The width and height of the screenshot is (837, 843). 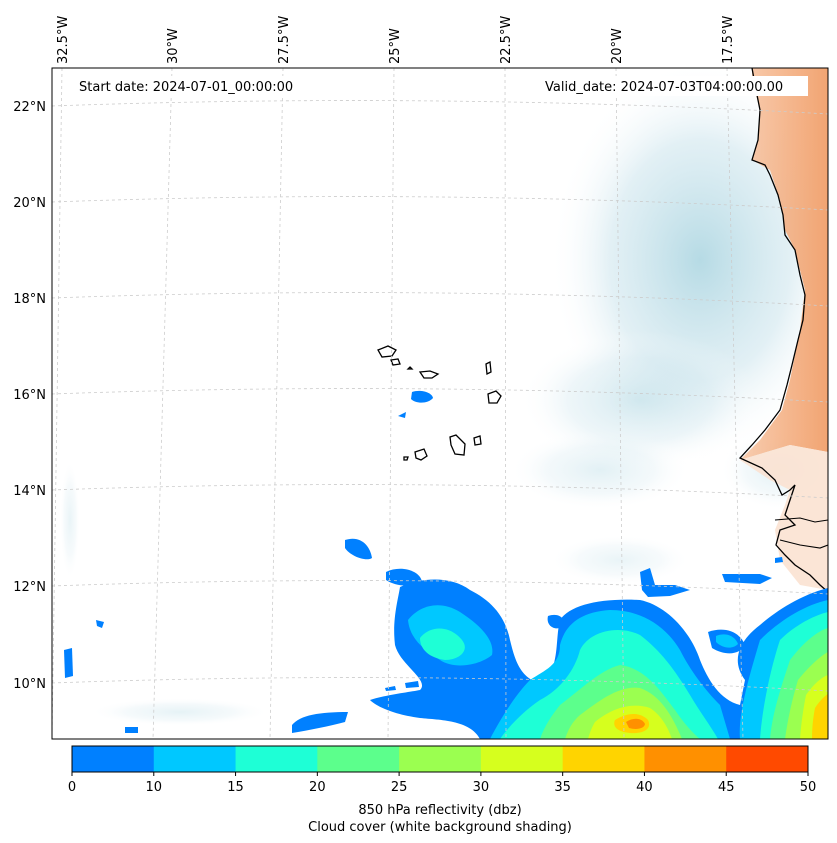 What do you see at coordinates (562, 787) in the screenshot?
I see `colorbar-tick-label: 35` at bounding box center [562, 787].